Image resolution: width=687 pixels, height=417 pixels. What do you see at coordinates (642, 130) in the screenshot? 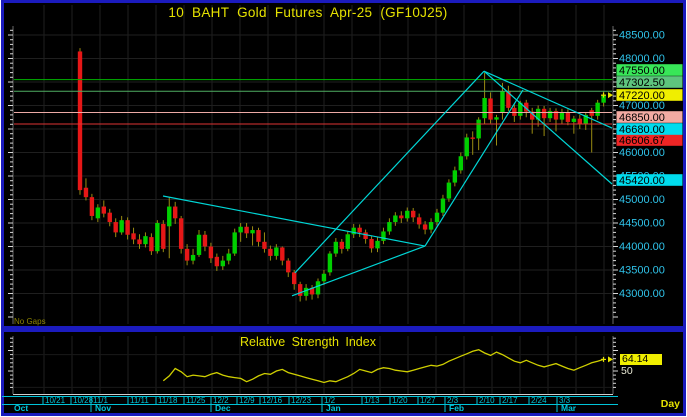
I see `trendline-value-chip-text: 46680.00` at bounding box center [642, 130].